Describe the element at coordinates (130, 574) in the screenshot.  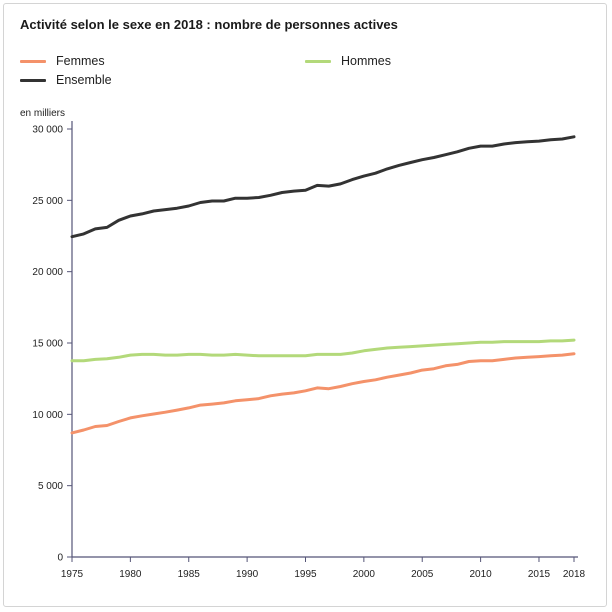
I see `x-tick-label: 1980` at that location.